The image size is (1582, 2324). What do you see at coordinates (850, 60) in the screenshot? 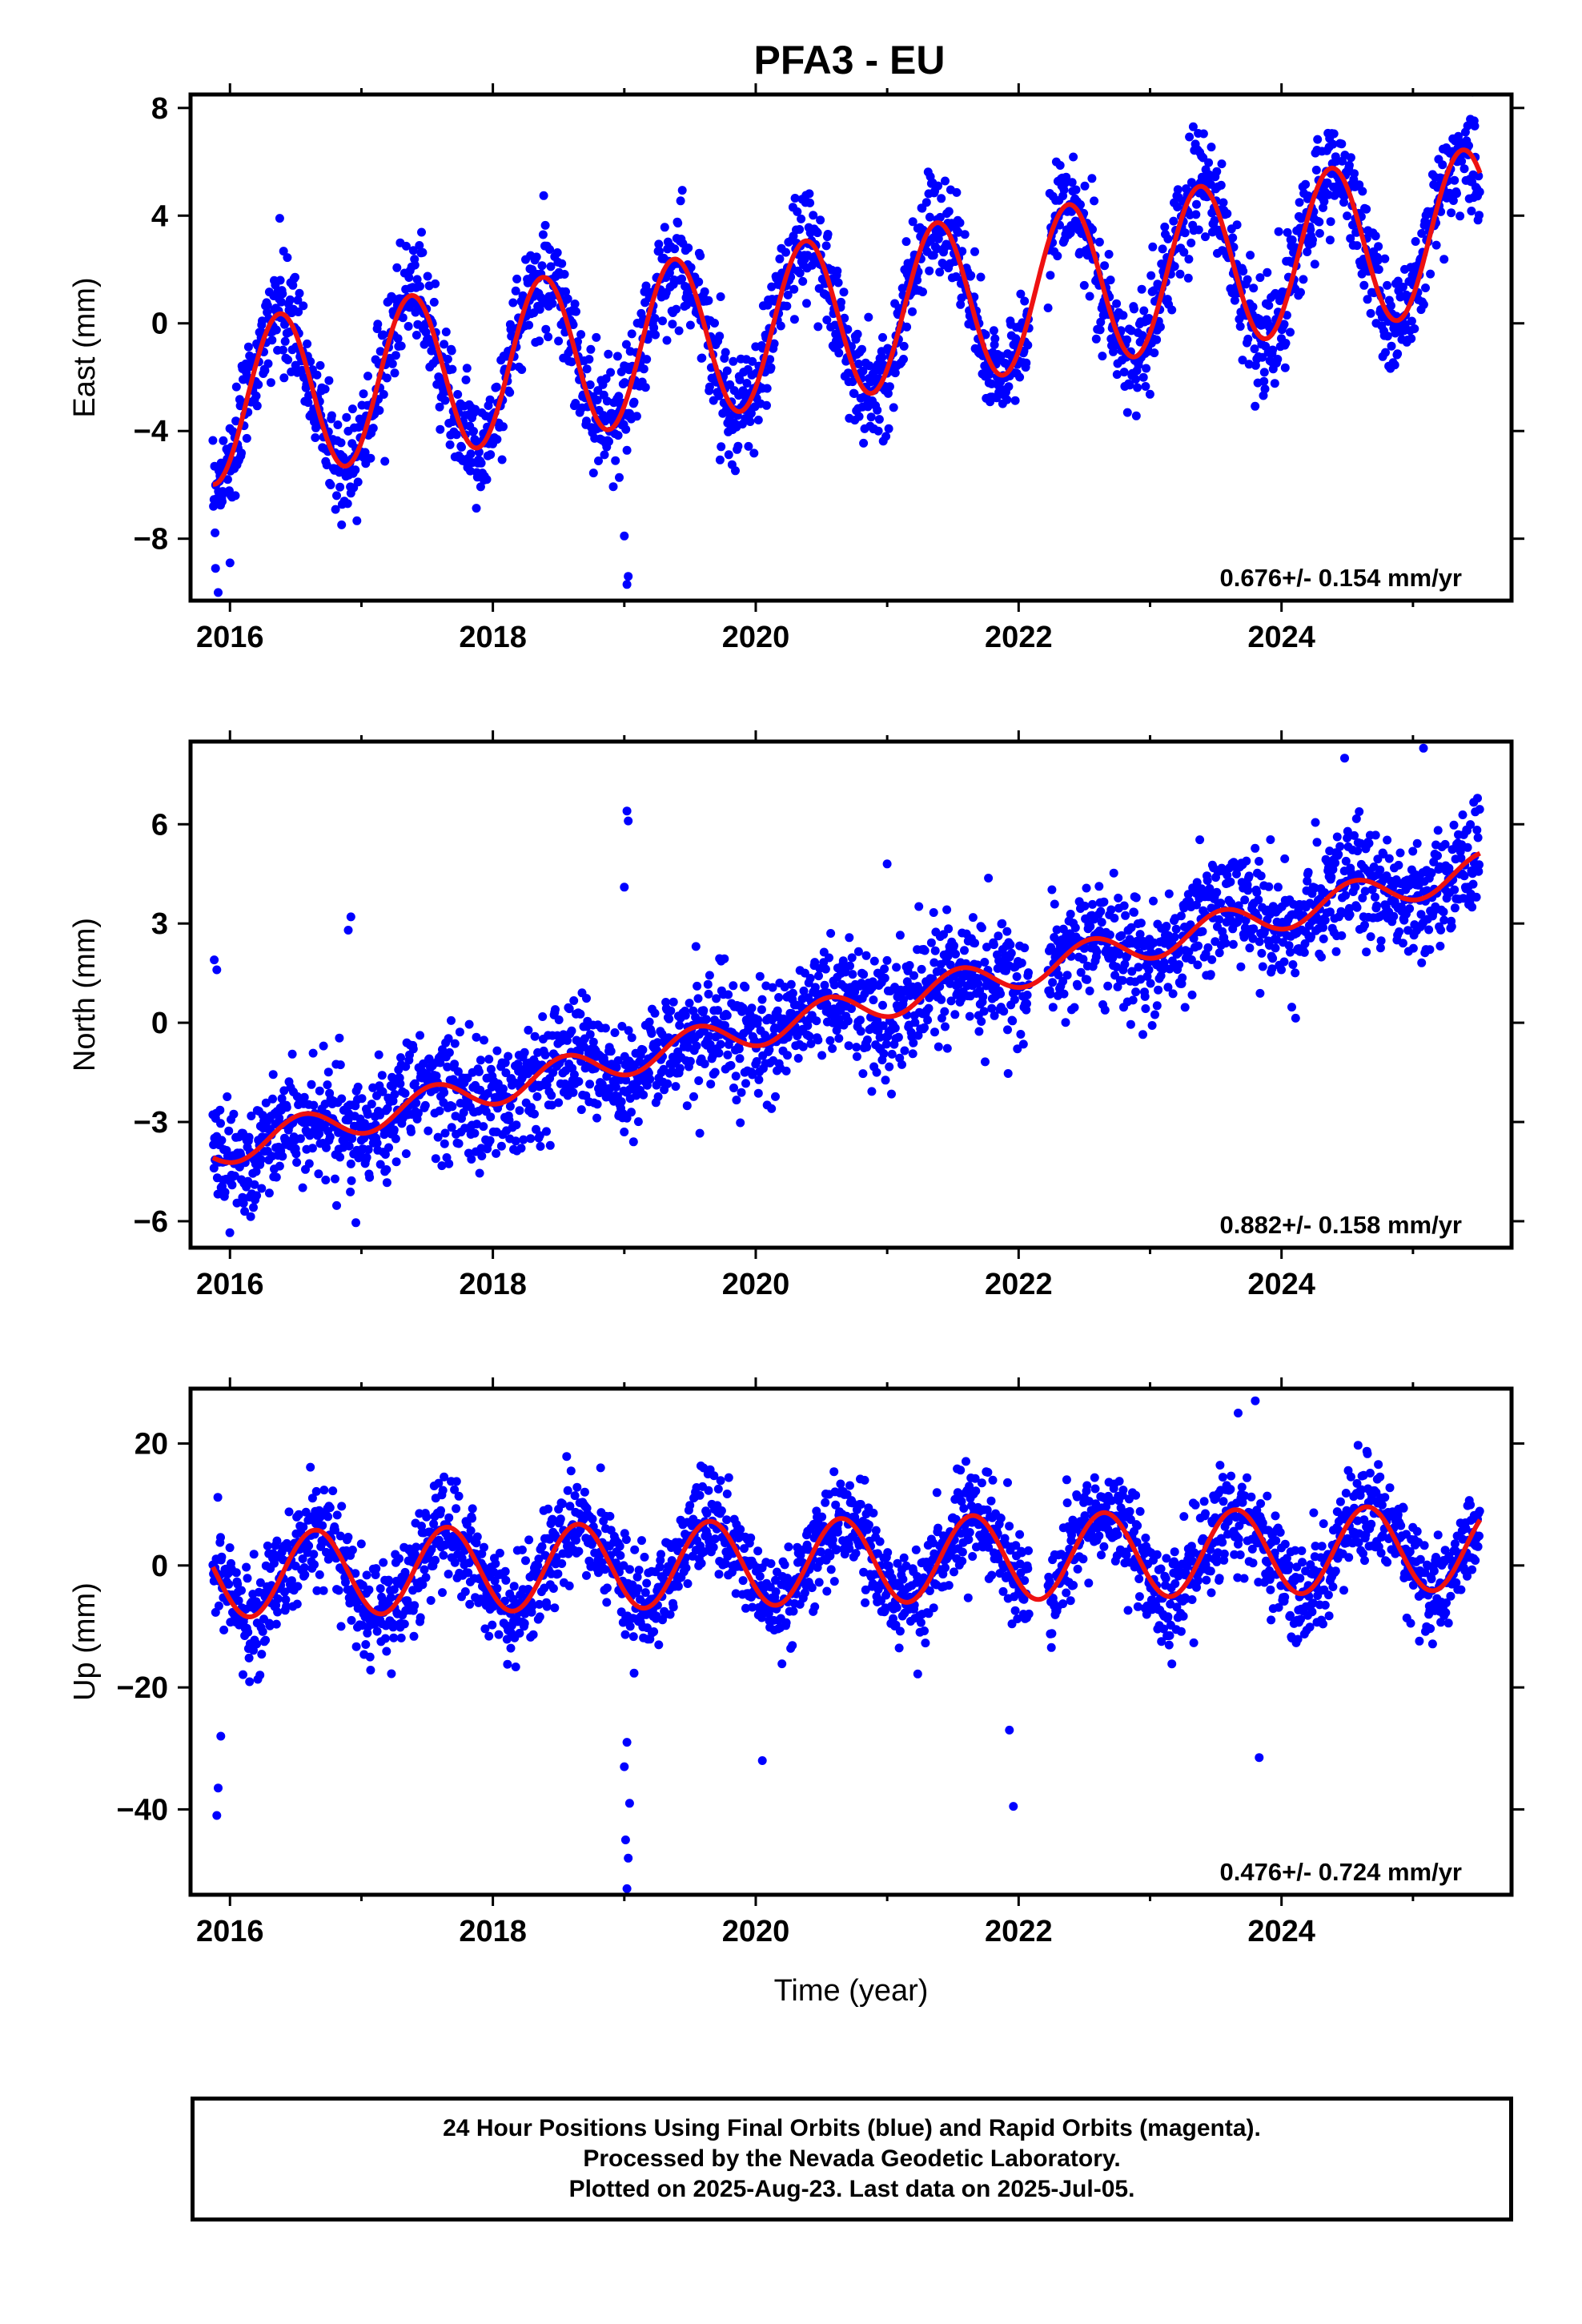
I see `chart-title: PFA3 - EU` at bounding box center [850, 60].